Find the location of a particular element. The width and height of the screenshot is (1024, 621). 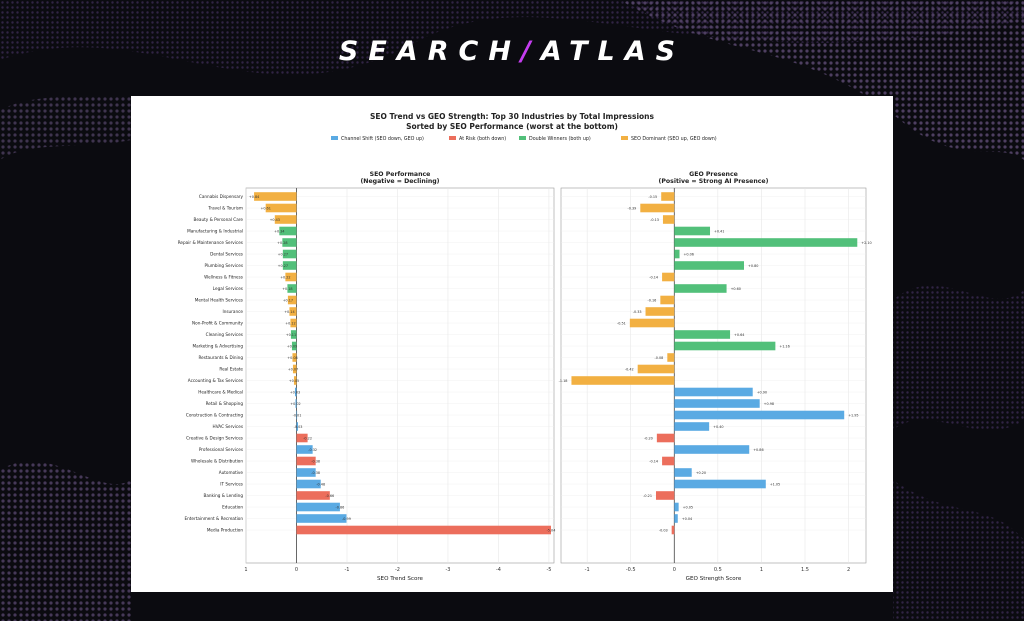

panel-0-tick-label: -3 is located at coordinates (447, 570).